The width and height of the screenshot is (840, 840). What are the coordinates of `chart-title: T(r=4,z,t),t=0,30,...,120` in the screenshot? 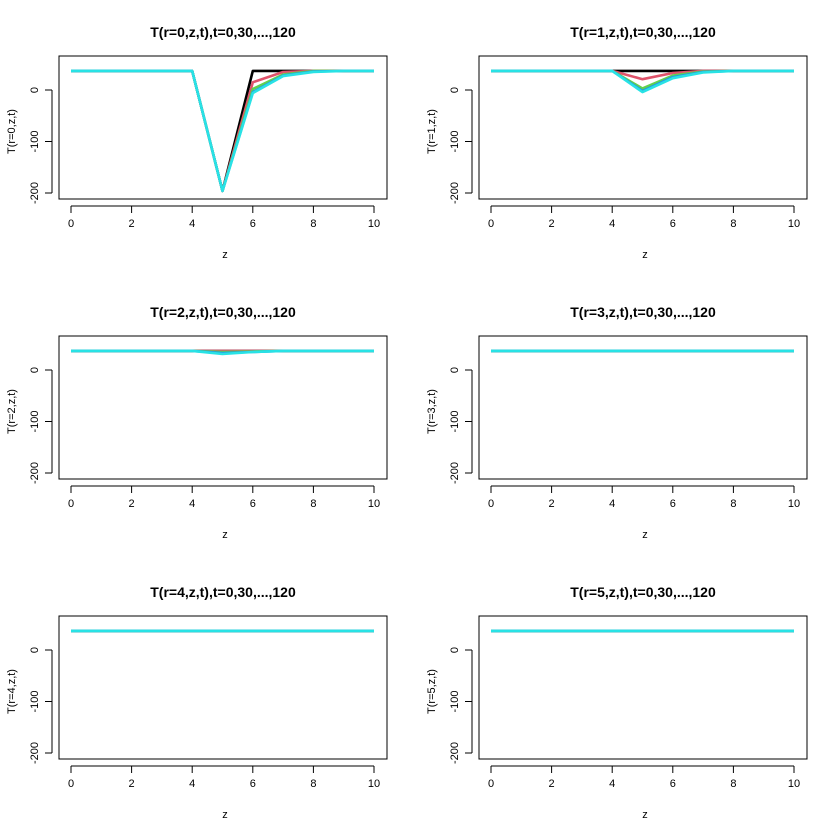 It's located at (223, 592).